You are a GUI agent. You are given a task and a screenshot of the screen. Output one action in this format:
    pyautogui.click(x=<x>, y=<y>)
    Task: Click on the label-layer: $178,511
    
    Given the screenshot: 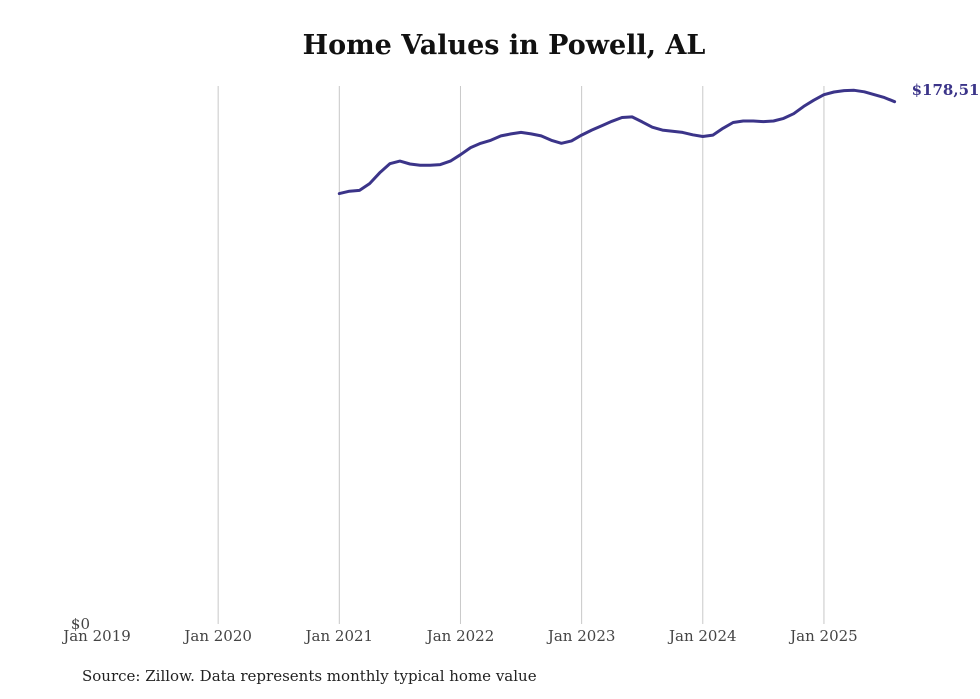 What is the action you would take?
    pyautogui.click(x=946, y=90)
    